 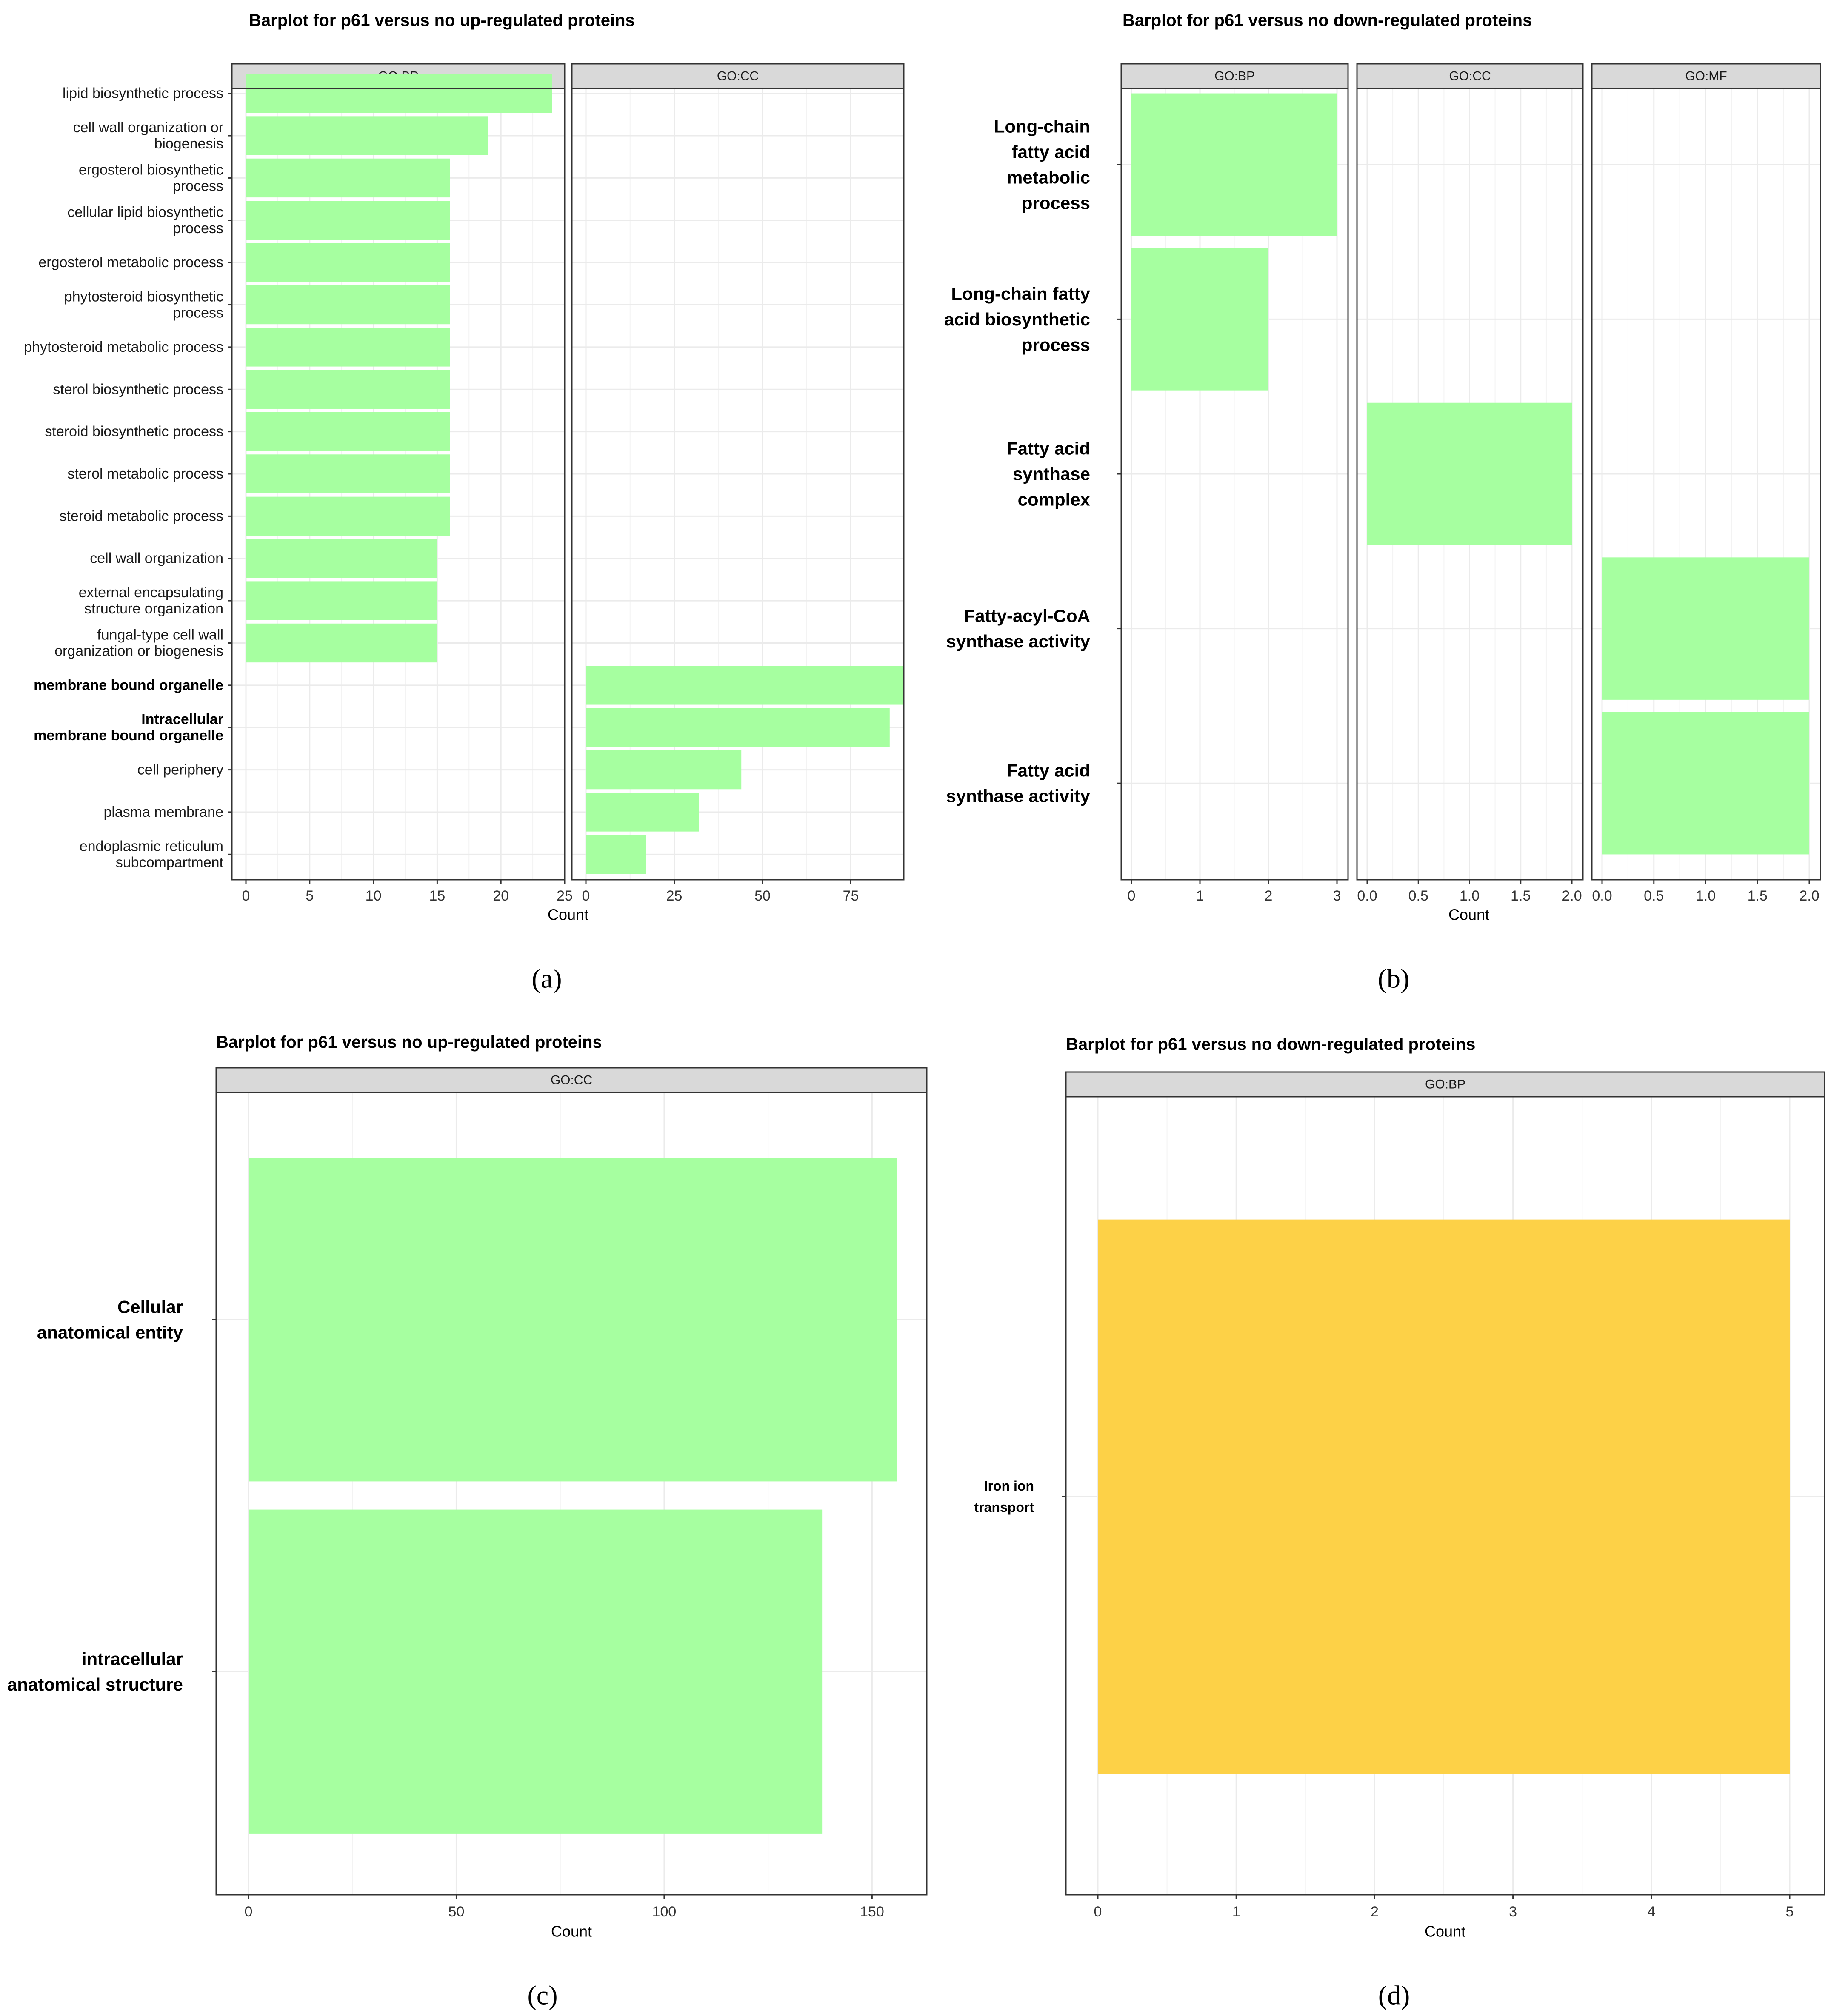 I want to click on category-label-line: Cellular, so click(x=150, y=1307).